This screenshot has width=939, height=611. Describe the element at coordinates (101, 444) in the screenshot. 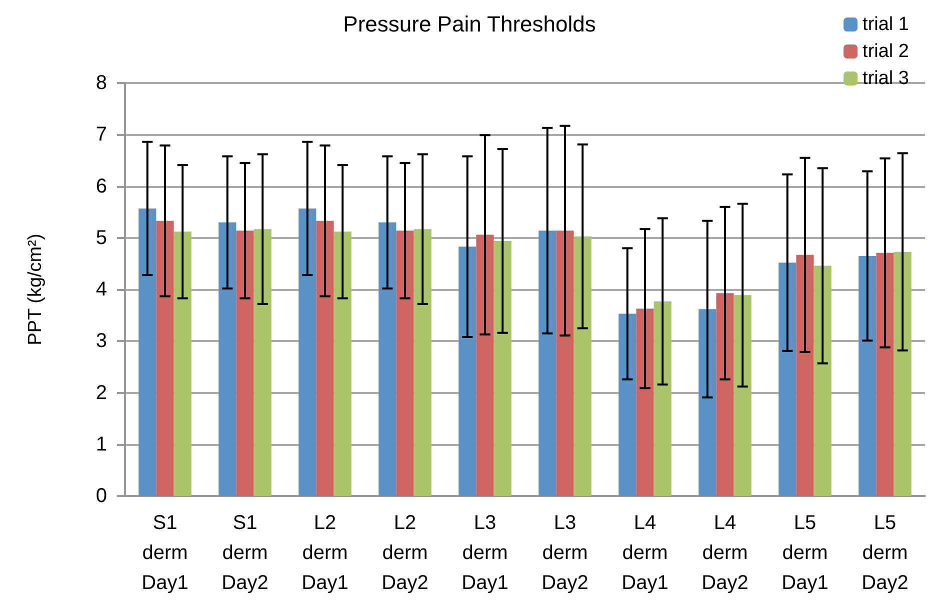

I see `y-tick-label: 1` at that location.